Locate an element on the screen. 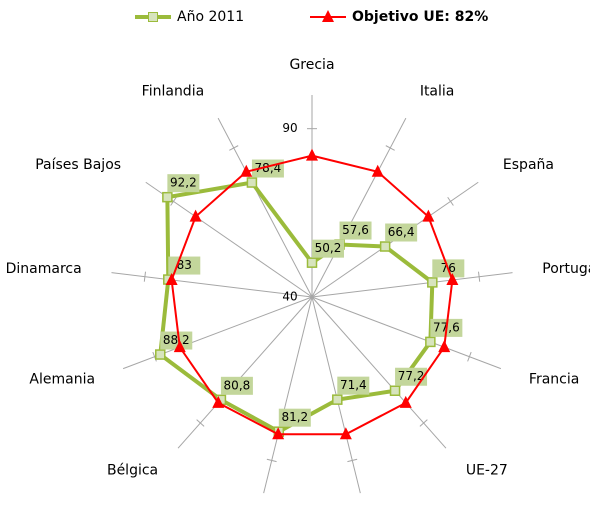 The height and width of the screenshot is (510, 590). category-label: UE-27 is located at coordinates (487, 471).